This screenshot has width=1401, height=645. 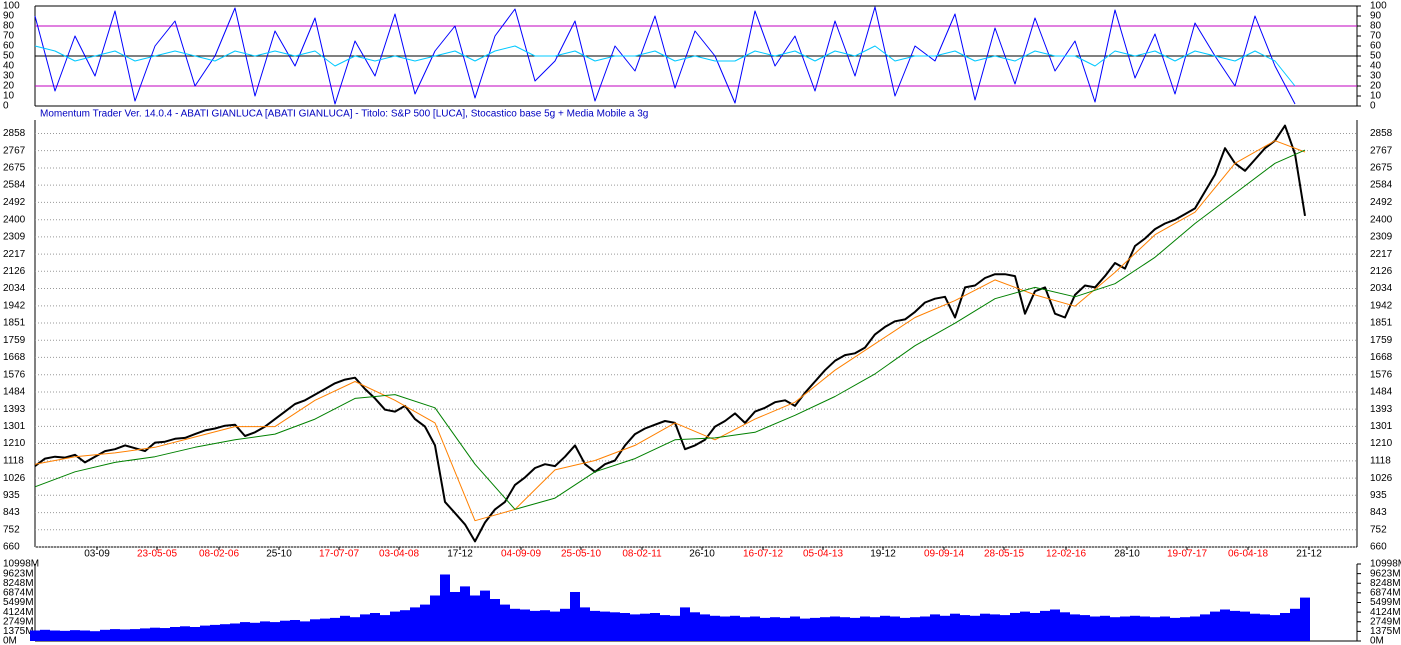 I want to click on y-tick-label-right: 935, so click(x=1378, y=495).